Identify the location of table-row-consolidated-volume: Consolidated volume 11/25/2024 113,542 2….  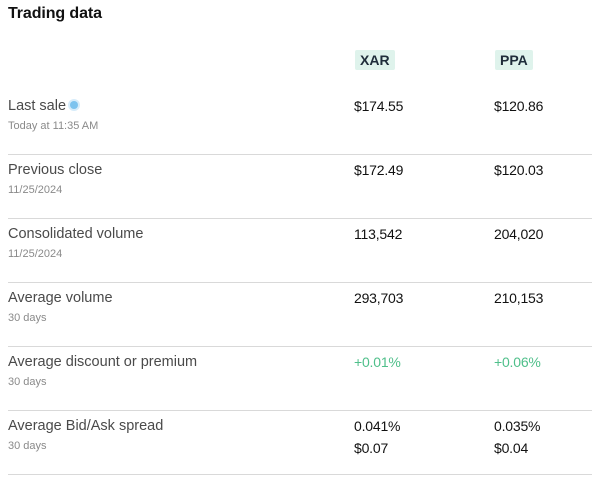
(300, 250).